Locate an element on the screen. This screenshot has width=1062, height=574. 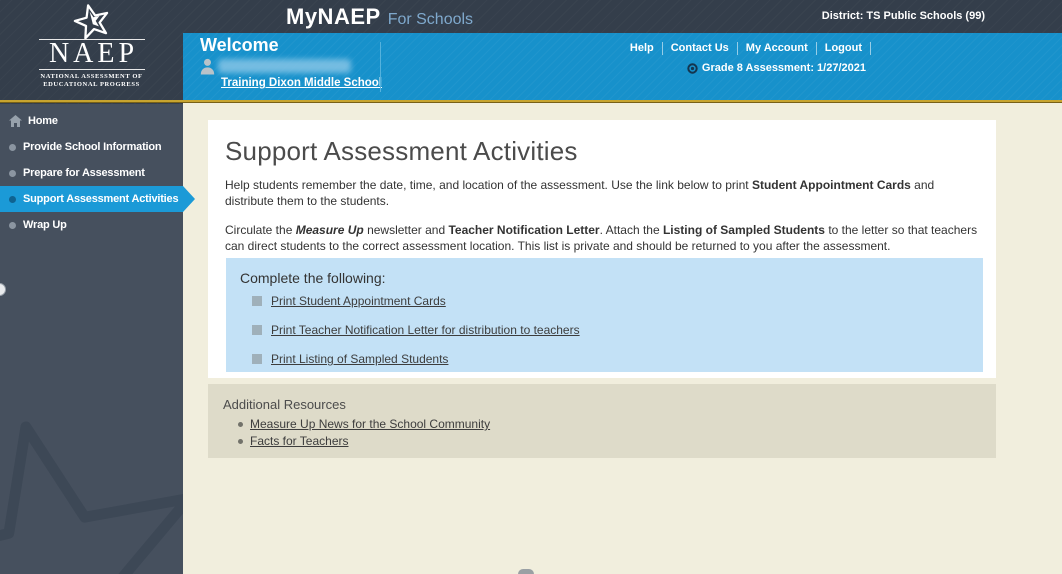
redacted-user-name is located at coordinates (284, 66).